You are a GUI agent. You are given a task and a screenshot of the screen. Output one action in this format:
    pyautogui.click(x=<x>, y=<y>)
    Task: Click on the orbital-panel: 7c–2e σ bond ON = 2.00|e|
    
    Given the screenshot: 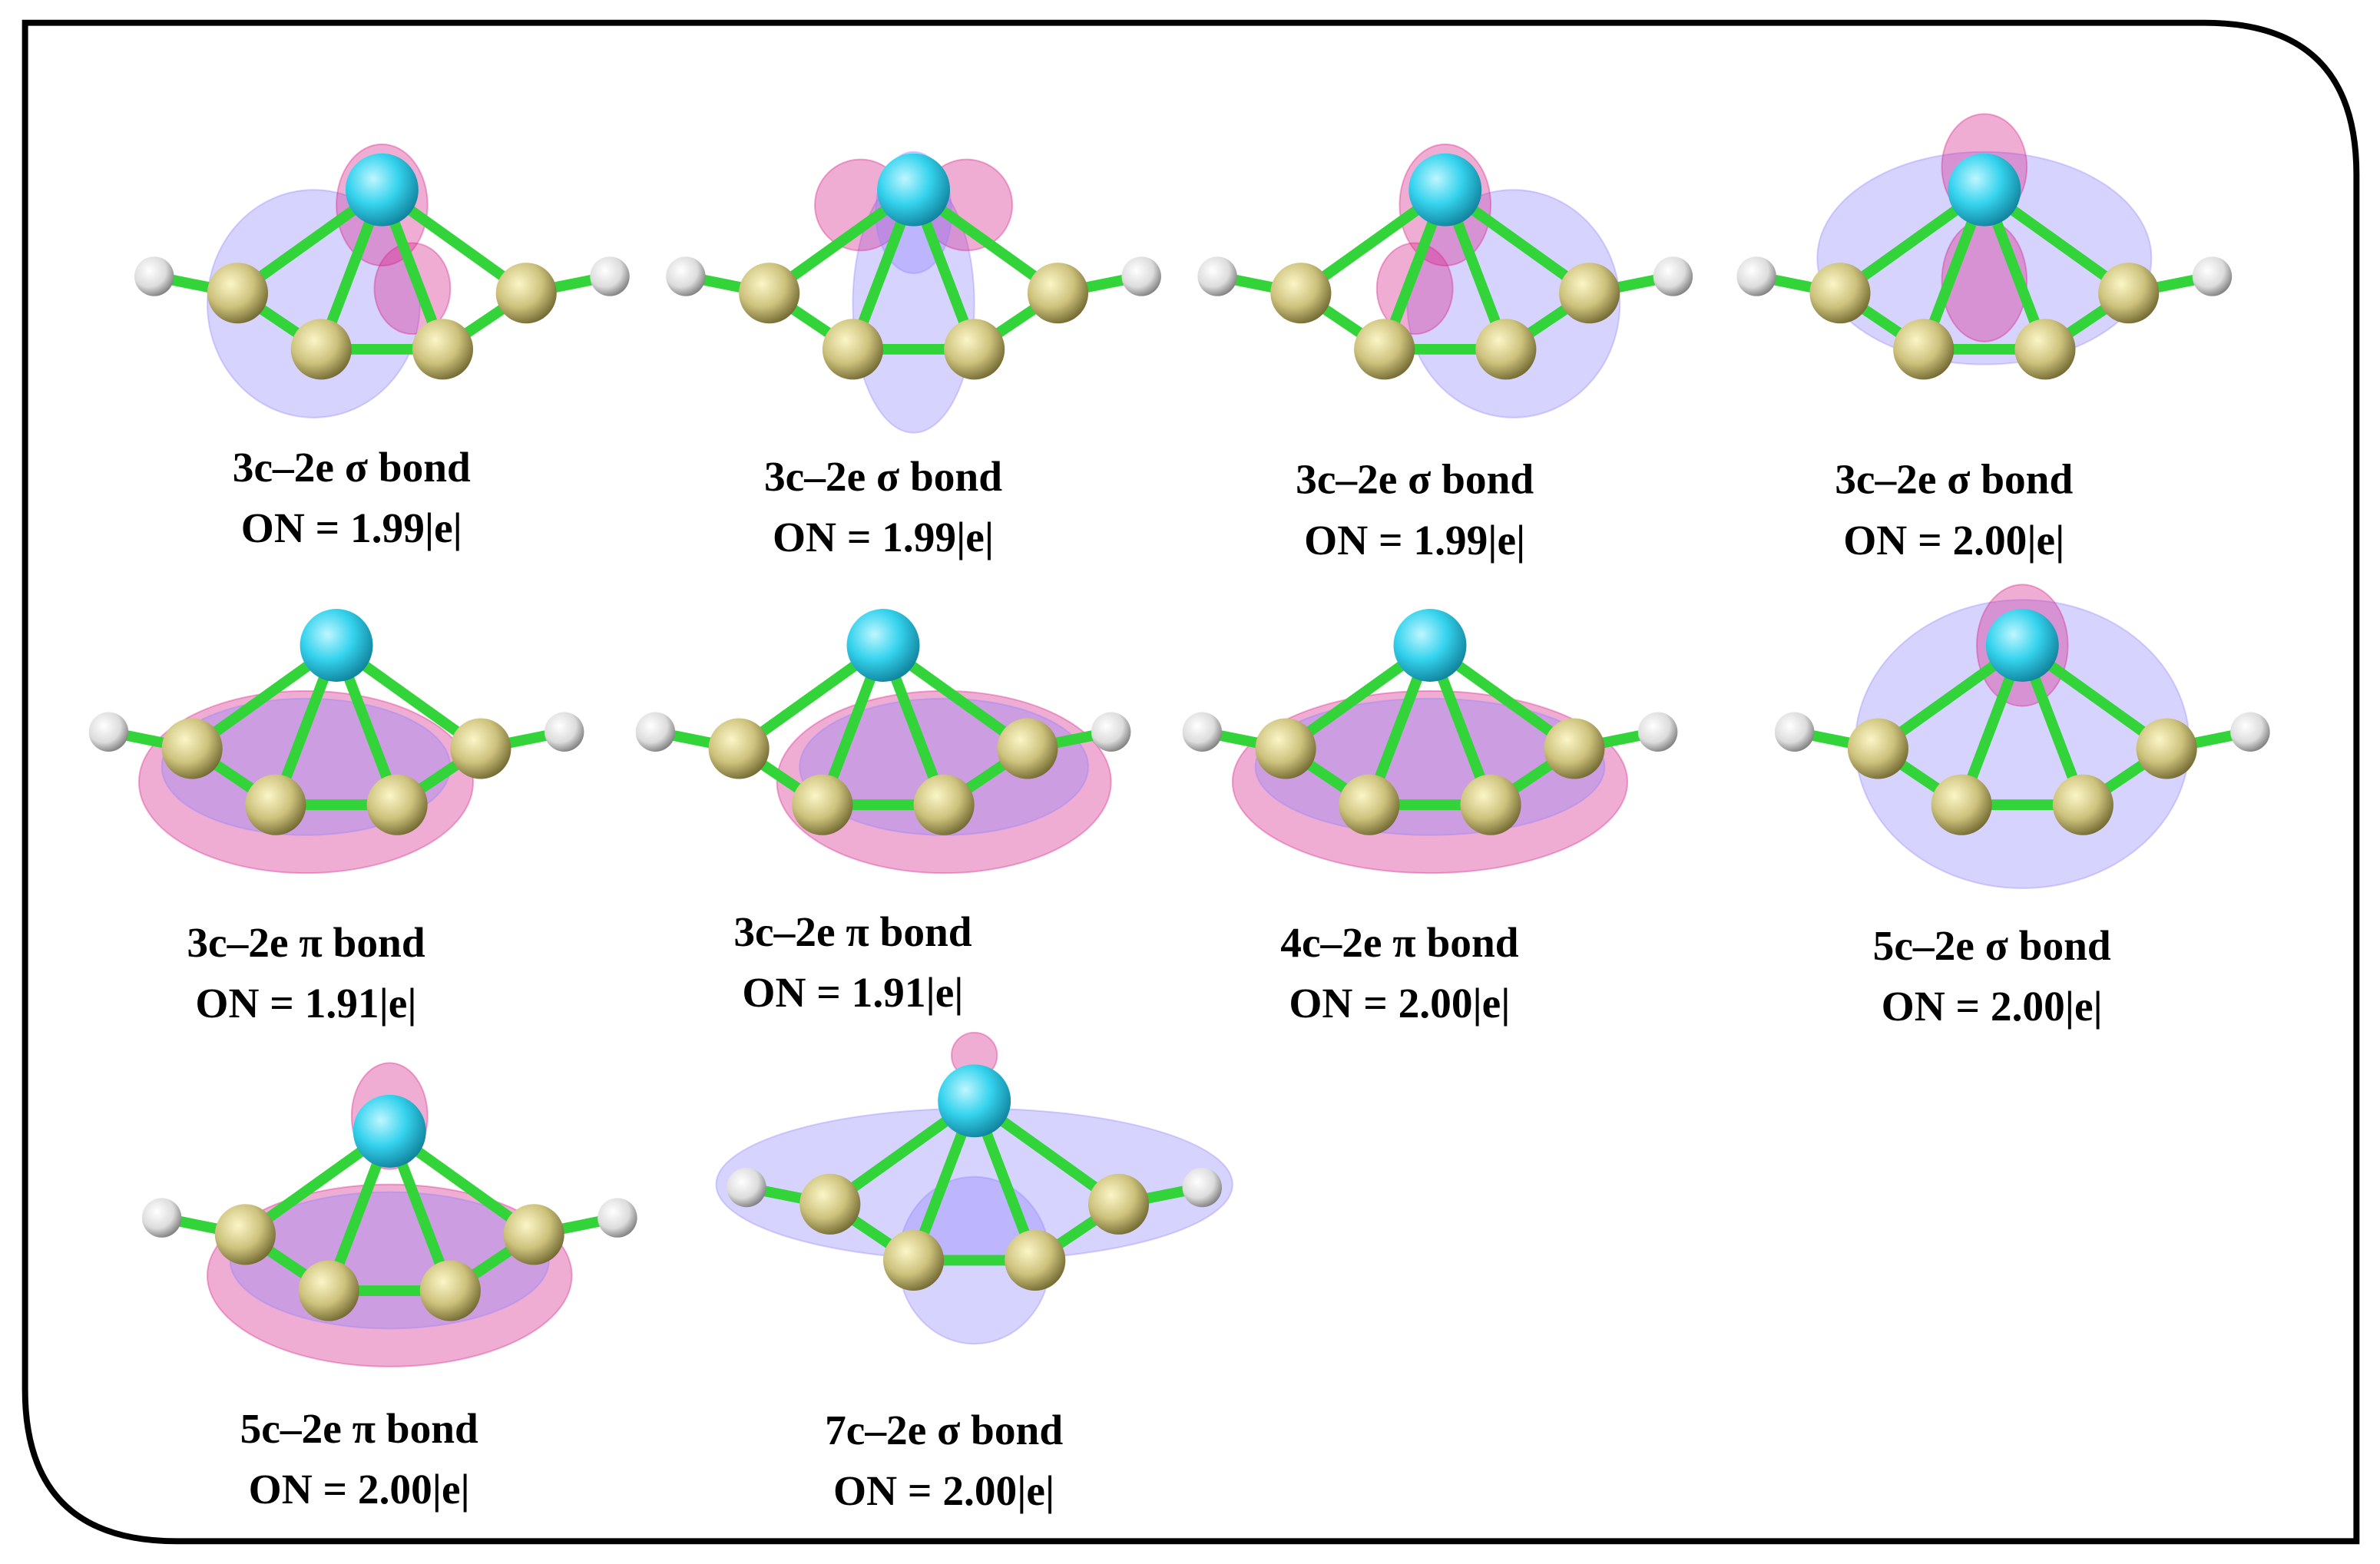 What is the action you would take?
    pyautogui.click(x=974, y=1272)
    